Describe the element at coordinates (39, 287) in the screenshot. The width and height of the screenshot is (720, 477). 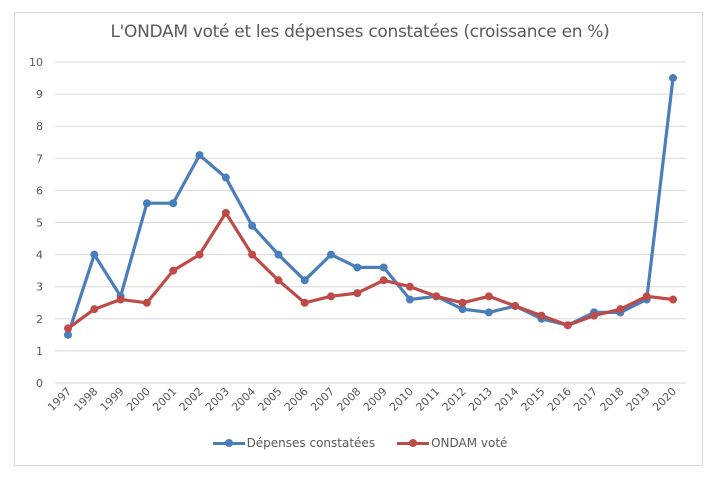
I see `y-tick-label: 3` at that location.